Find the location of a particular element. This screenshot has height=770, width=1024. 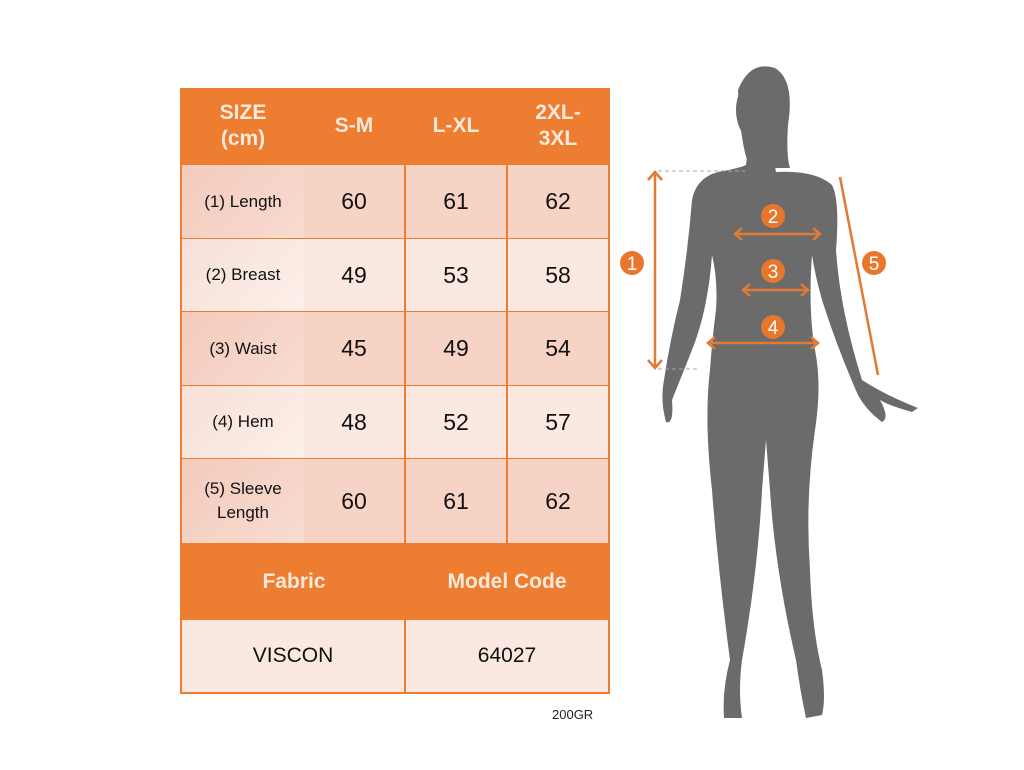

marker-number: 3 is located at coordinates (773, 272).